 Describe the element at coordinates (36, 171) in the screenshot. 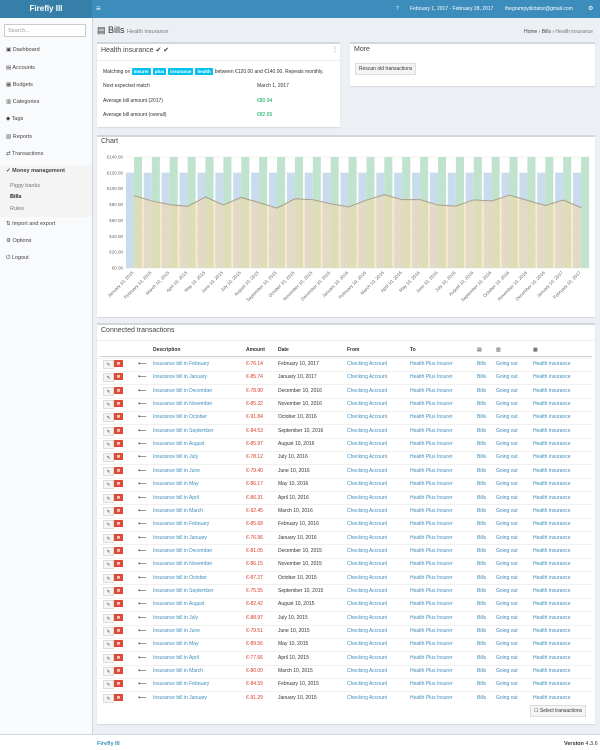

I see `menu-item: ✓ Money management` at that location.